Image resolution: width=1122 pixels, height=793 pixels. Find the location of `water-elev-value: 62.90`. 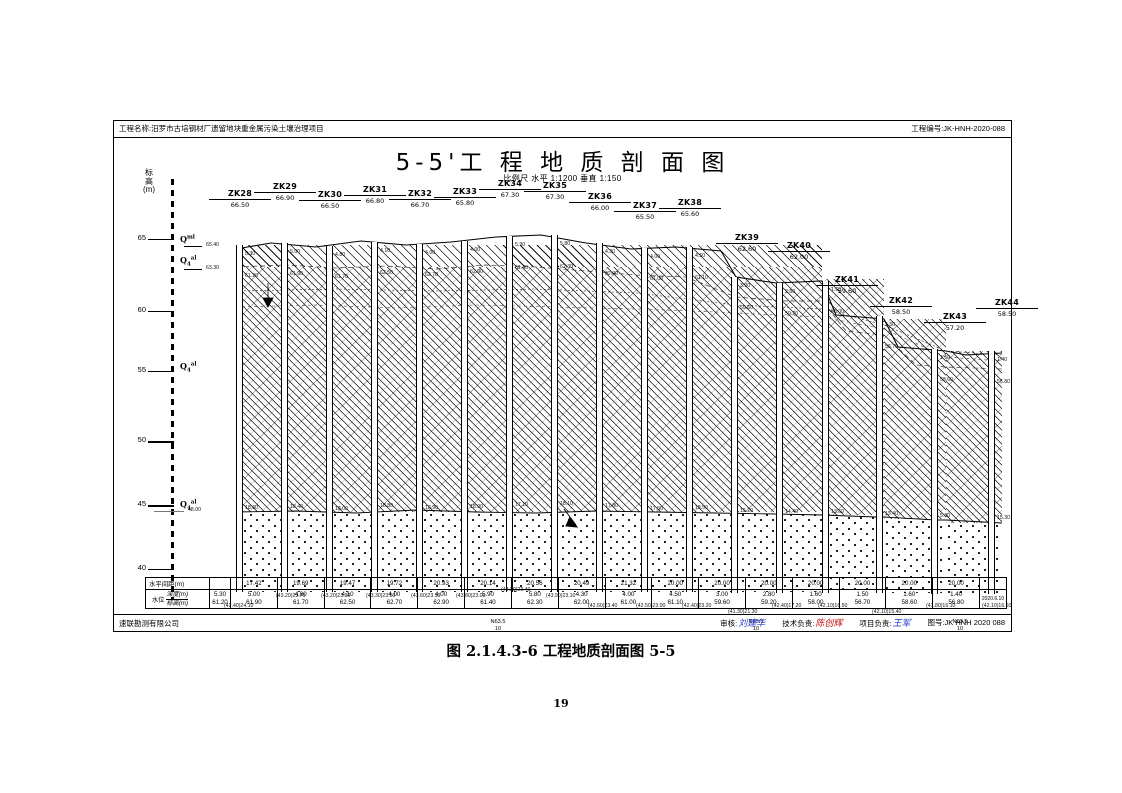

water-elev-value: 62.90 is located at coordinates (441, 602).